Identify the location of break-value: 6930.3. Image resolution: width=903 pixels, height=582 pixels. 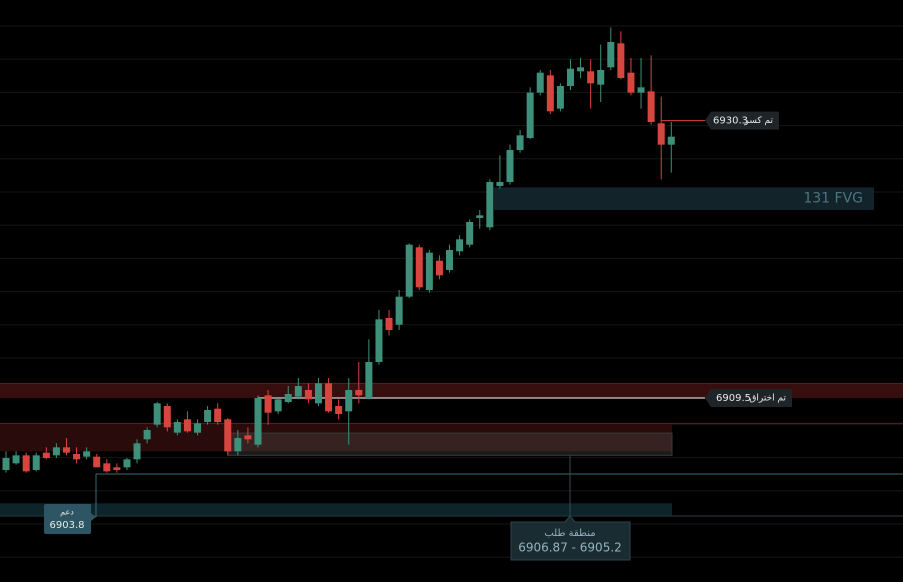
(730, 121).